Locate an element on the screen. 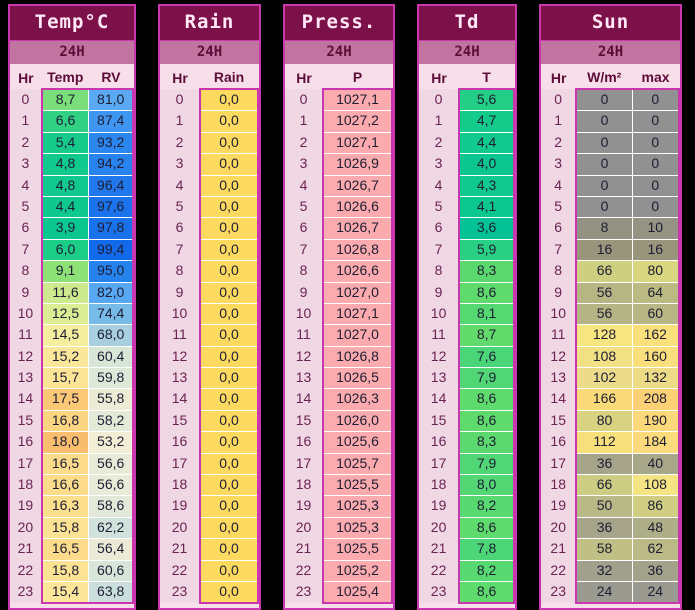 This screenshot has width=695, height=610. cell-press-0: 1025,3 is located at coordinates (357, 528).